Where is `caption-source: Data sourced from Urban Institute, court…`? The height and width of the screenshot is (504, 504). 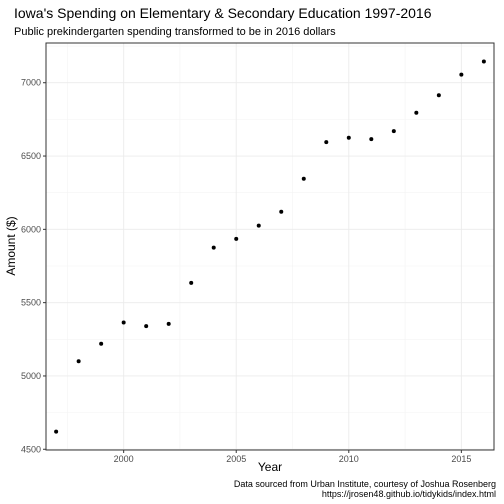
caption-source: Data sourced from Urban Institute, court… is located at coordinates (365, 484).